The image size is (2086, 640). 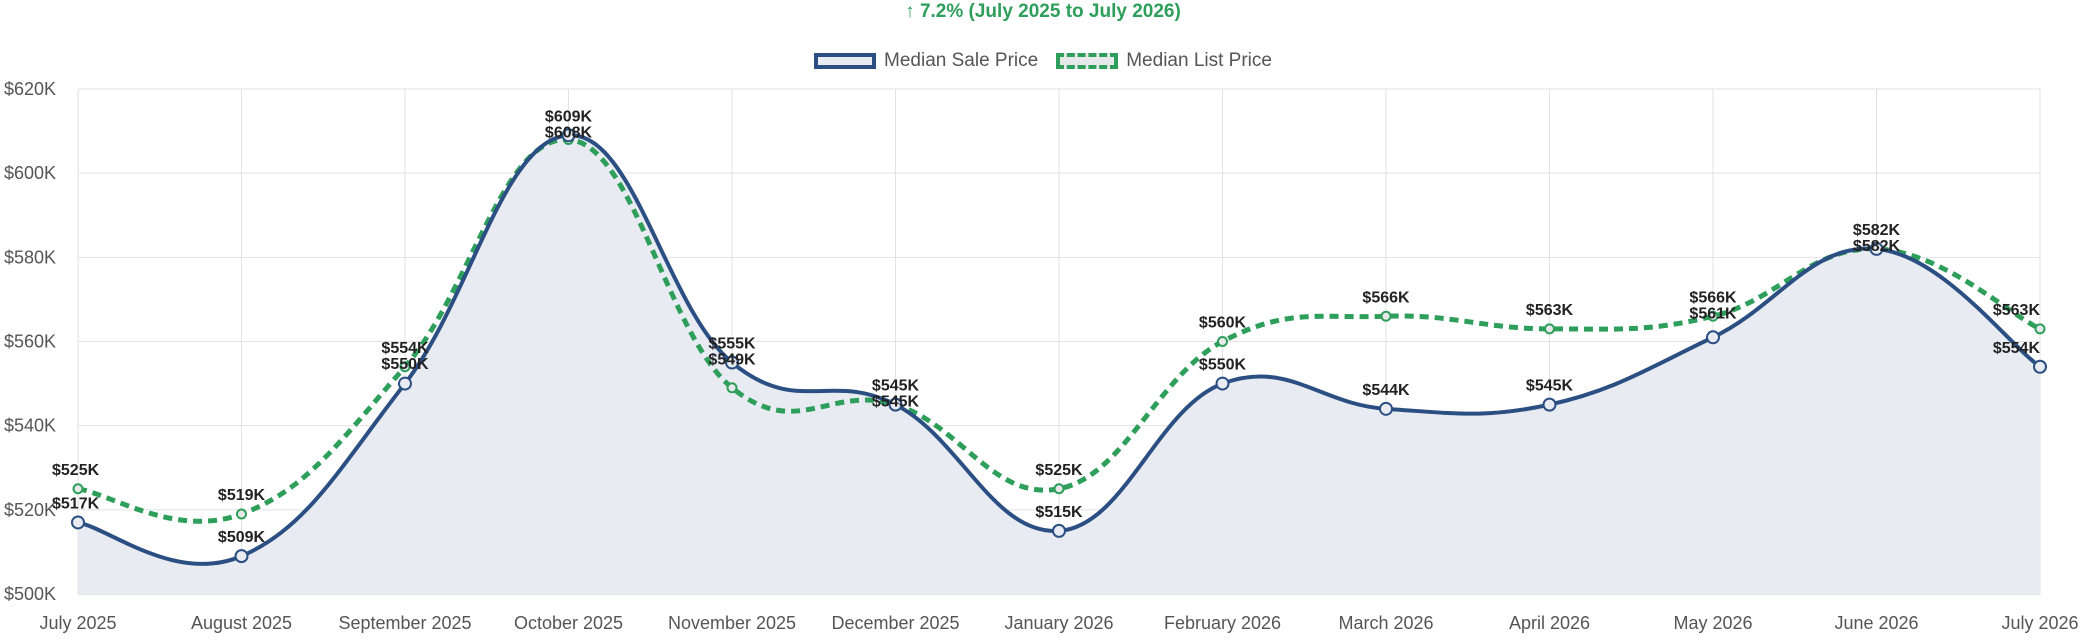 I want to click on y-tick-label: $520K, so click(x=30, y=510).